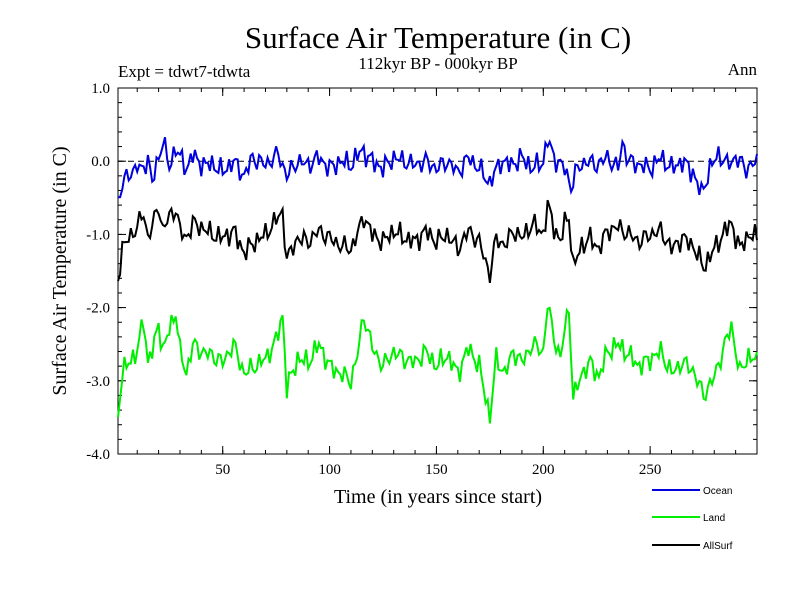 Image resolution: width=800 pixels, height=600 pixels. Describe the element at coordinates (60, 270) in the screenshot. I see `y-axis-label: Surface Air Temperature (in C)` at that location.